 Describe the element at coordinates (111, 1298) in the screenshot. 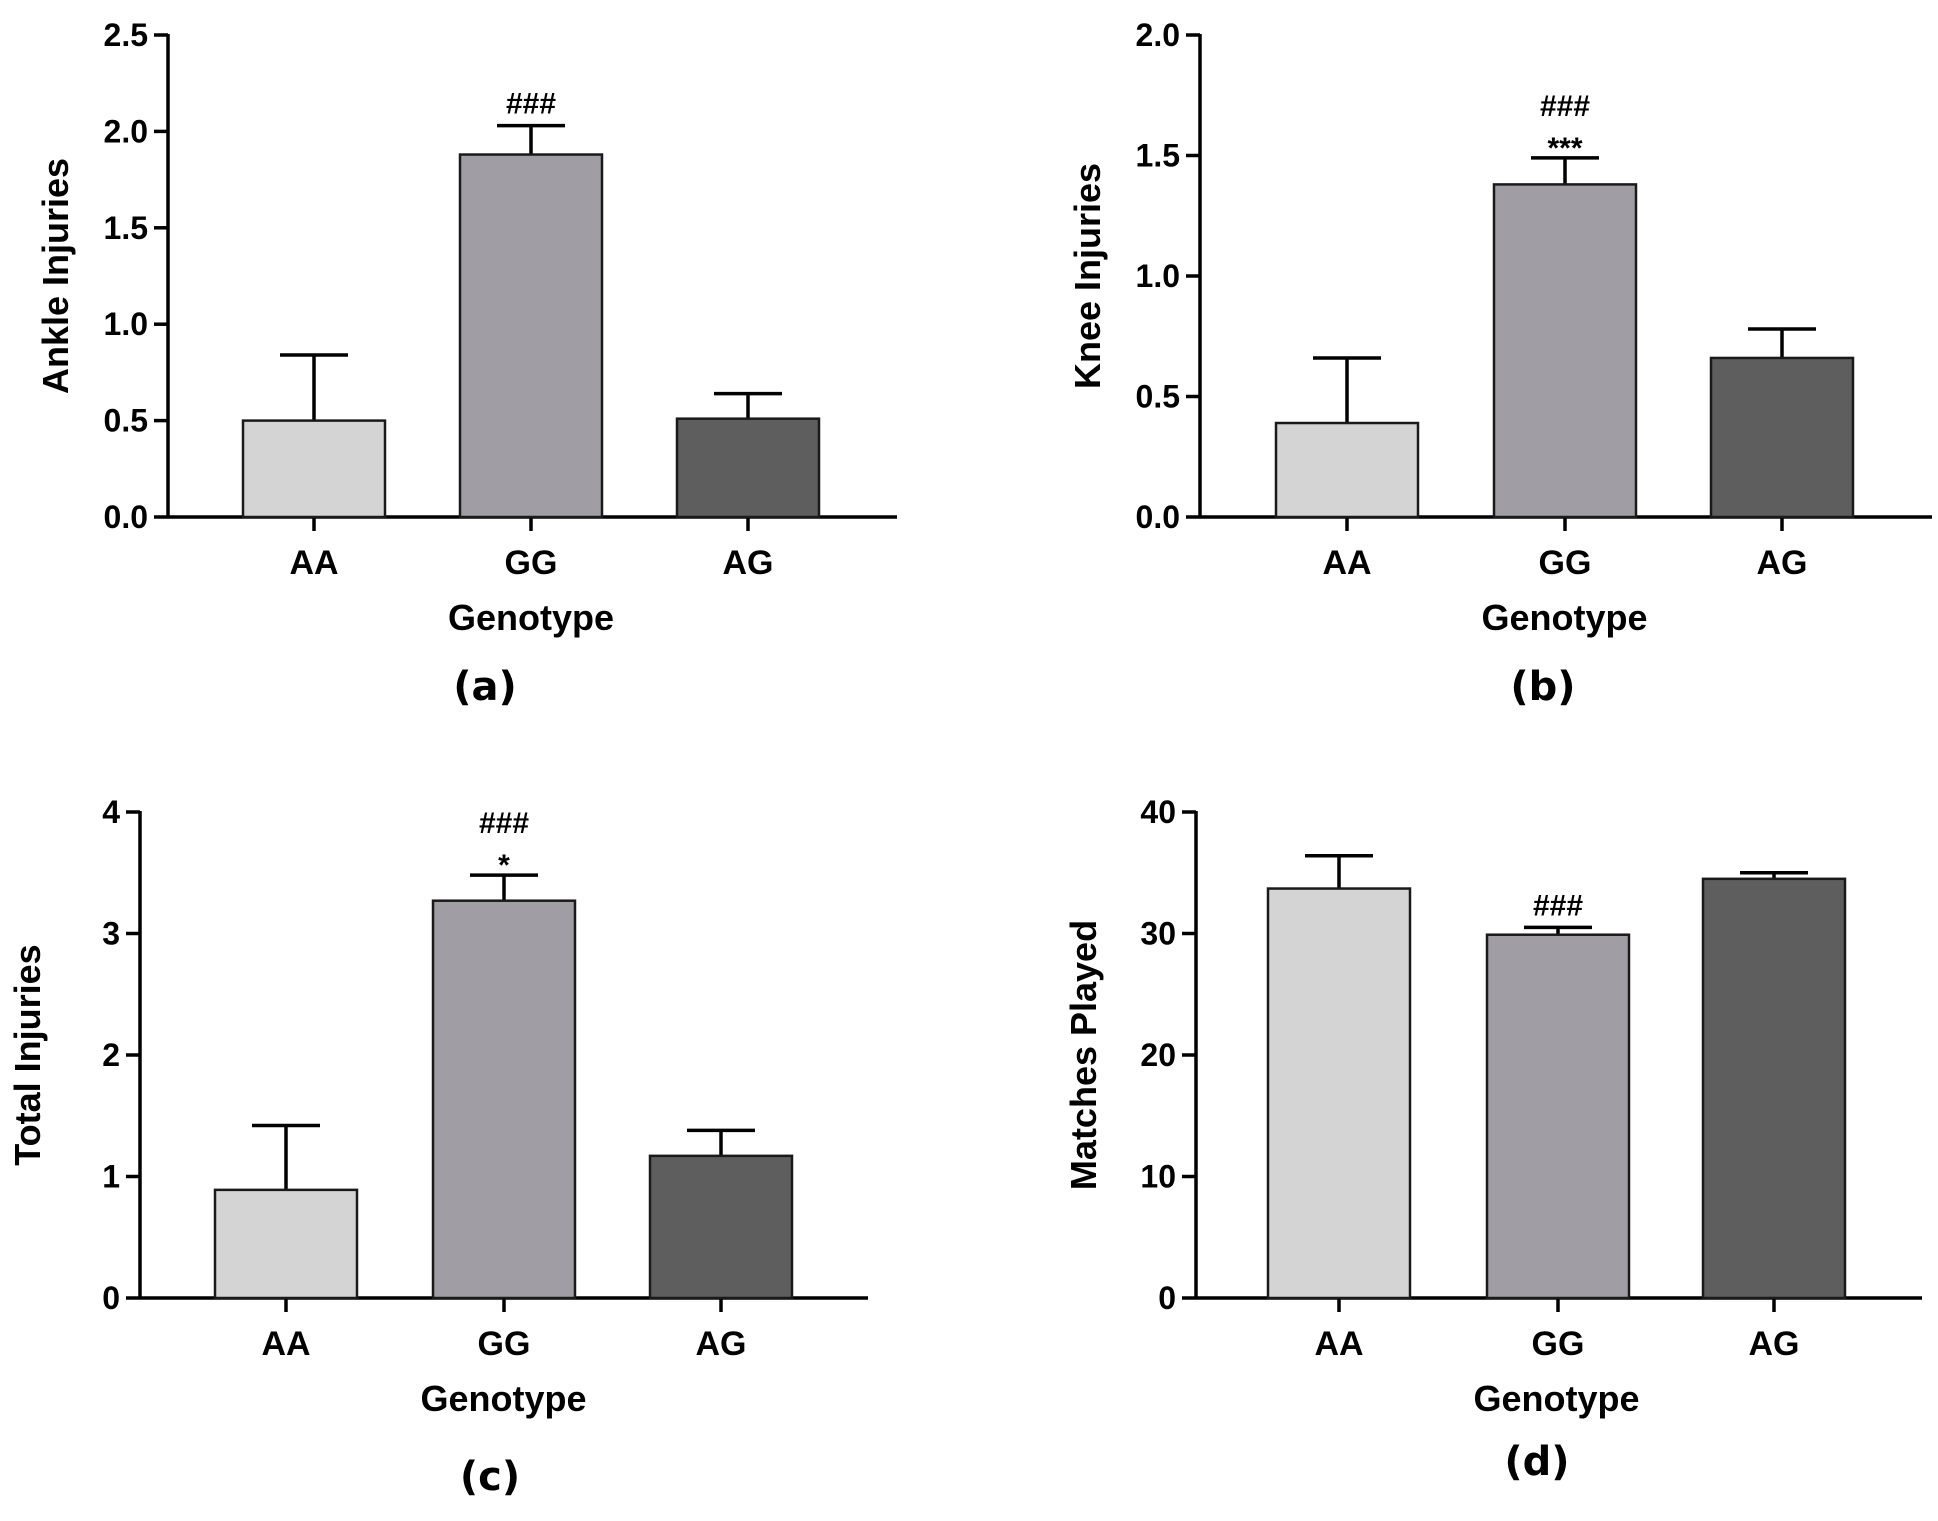

I see `panel-3-y-tick-label: 0` at that location.